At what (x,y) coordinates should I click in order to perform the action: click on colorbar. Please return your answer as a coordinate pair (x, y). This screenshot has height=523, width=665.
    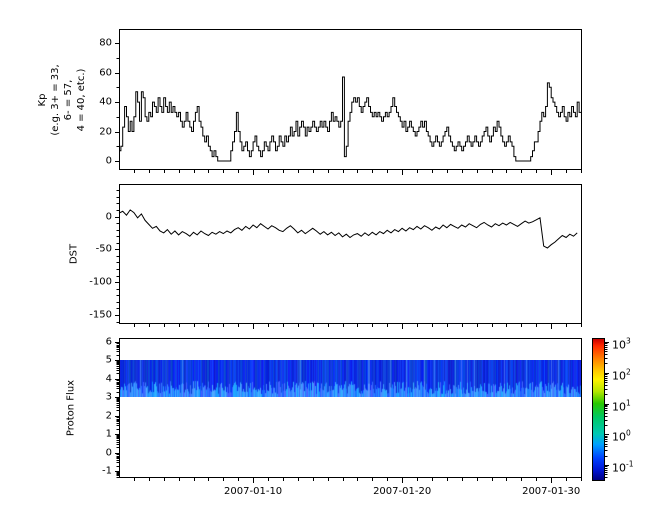
    Looking at the image, I should click on (598, 409).